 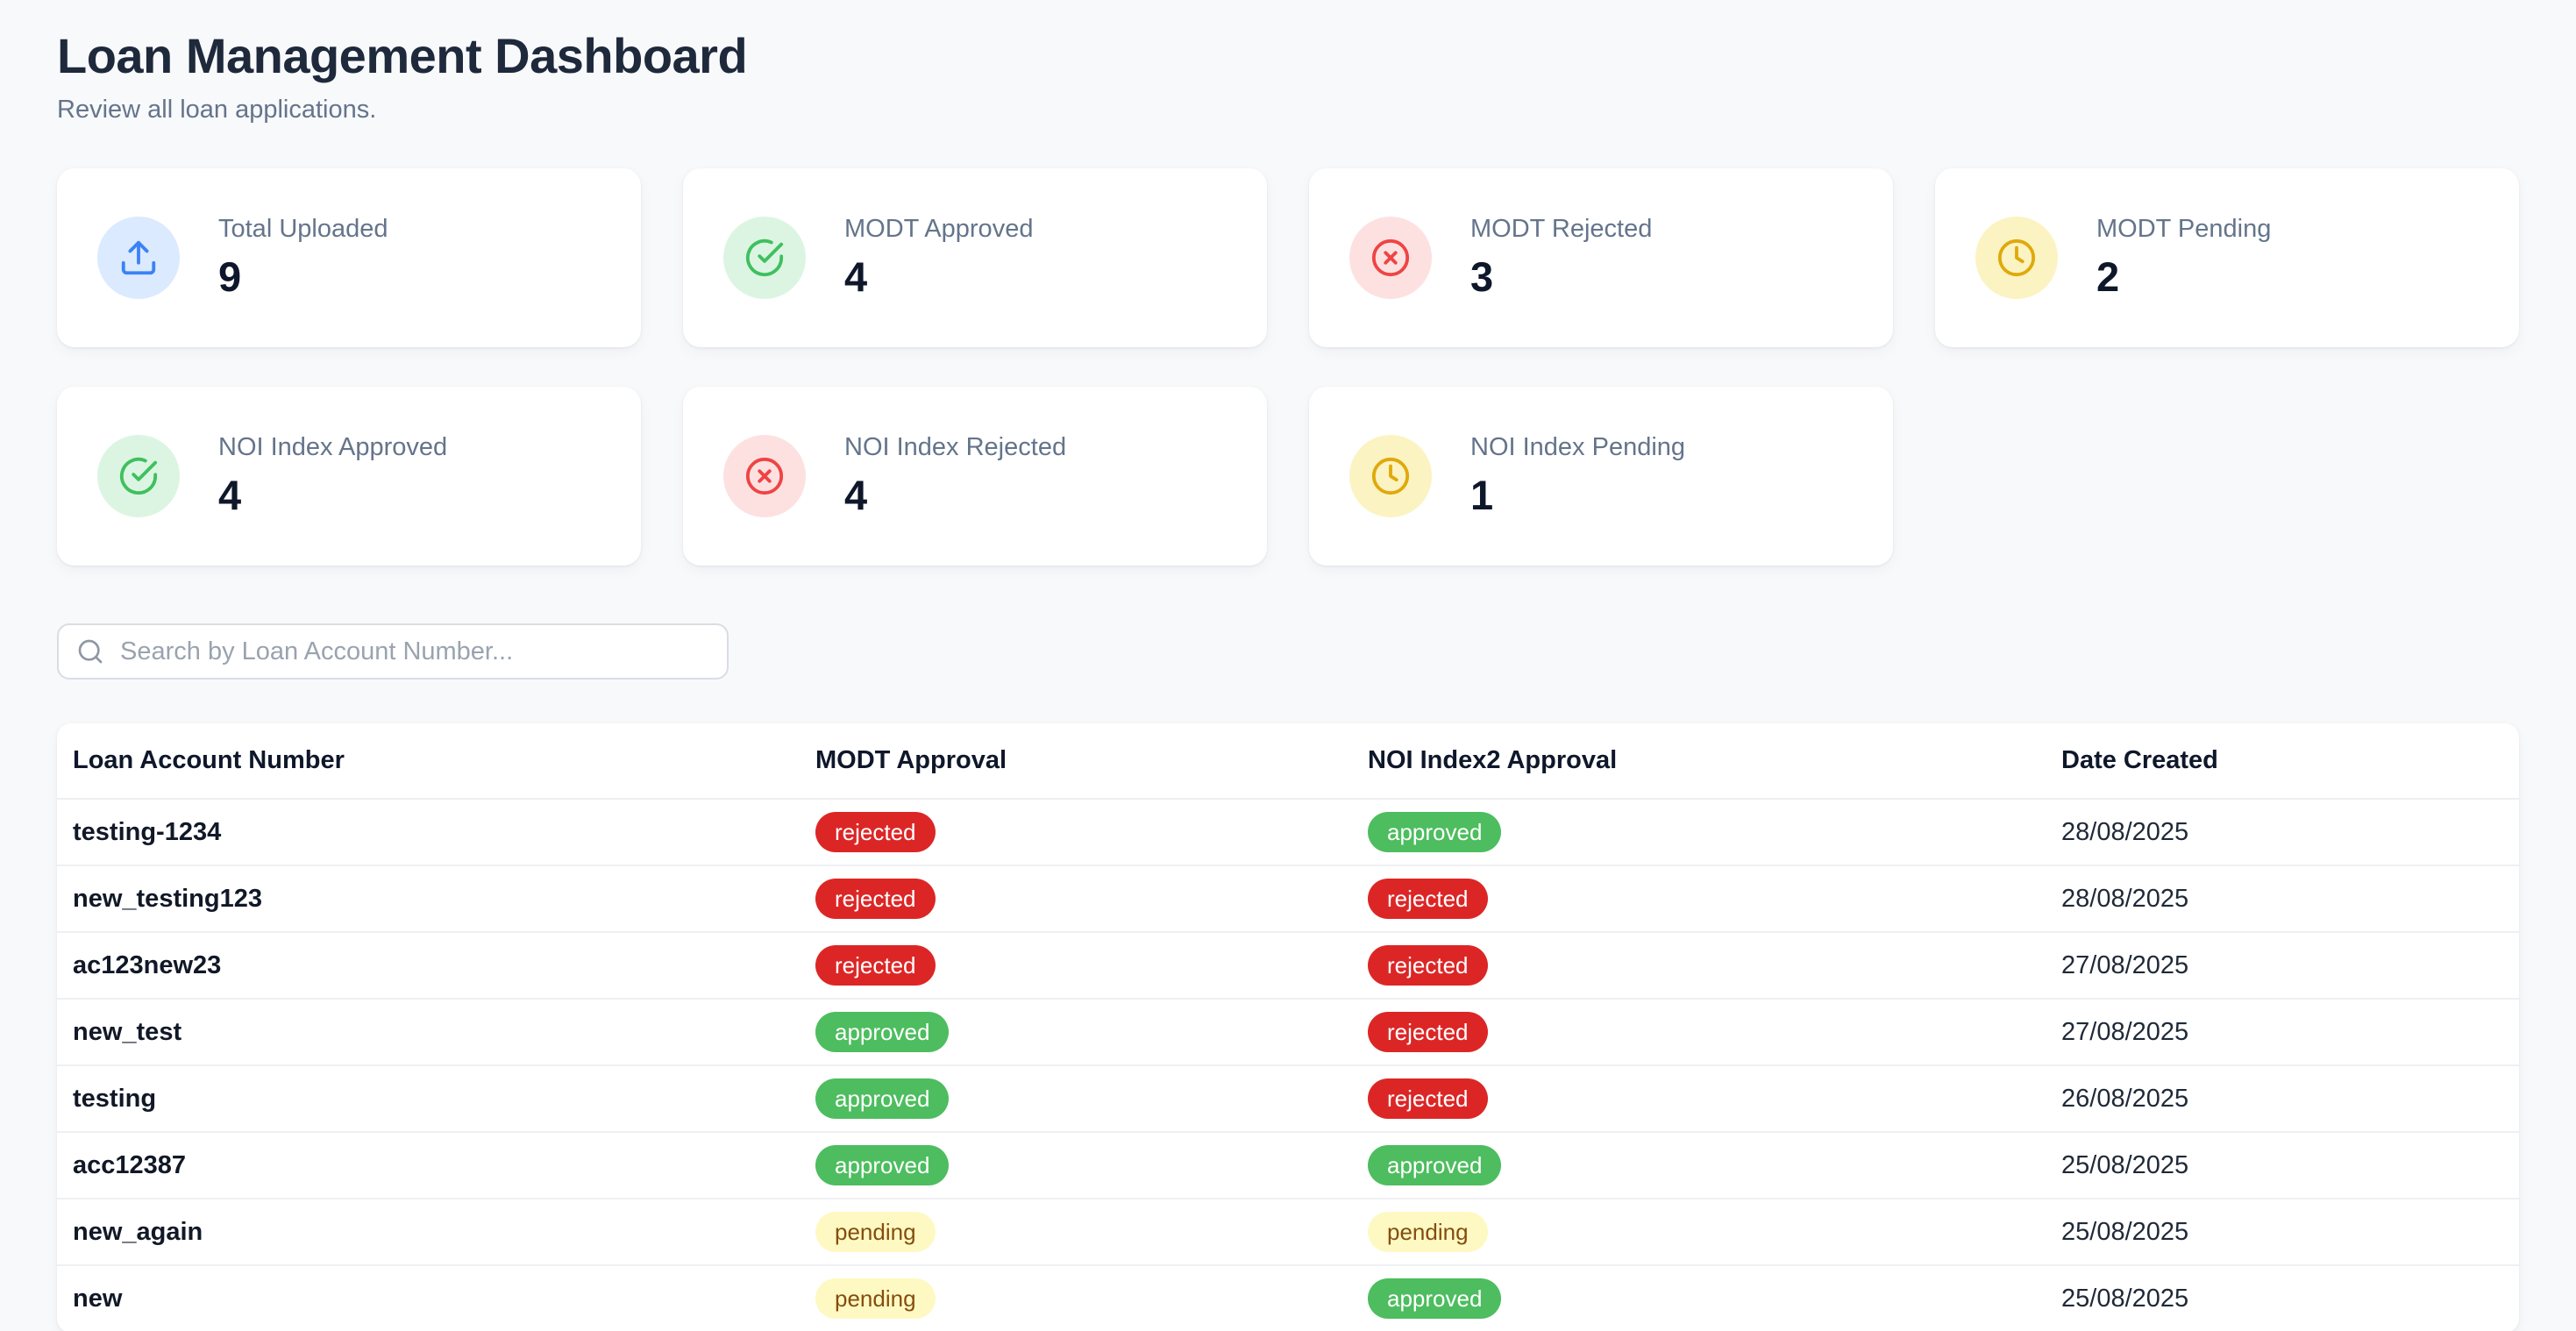 I want to click on loan-account-cell: testing, so click(x=428, y=1099).